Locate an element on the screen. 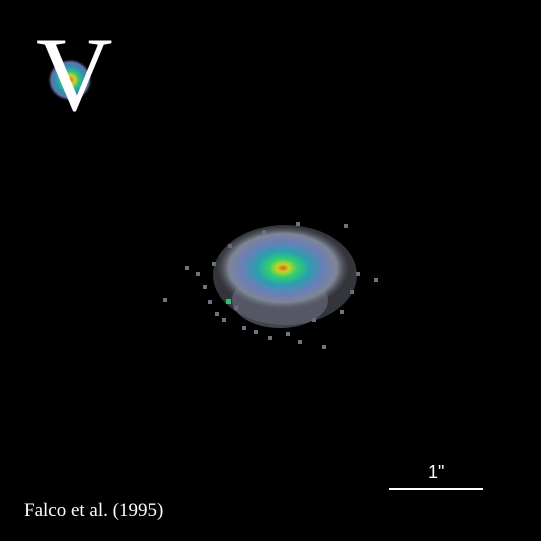 This screenshot has width=541, height=541. lensing-galaxy is located at coordinates (283, 268).